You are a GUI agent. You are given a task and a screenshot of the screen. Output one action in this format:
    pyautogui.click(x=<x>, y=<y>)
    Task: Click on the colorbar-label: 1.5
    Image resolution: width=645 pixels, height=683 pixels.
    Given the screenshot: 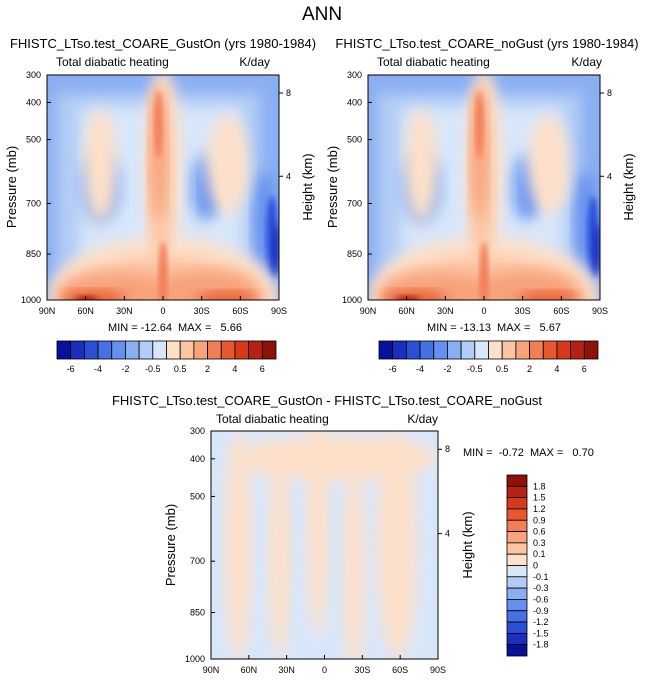 What is the action you would take?
    pyautogui.click(x=539, y=498)
    